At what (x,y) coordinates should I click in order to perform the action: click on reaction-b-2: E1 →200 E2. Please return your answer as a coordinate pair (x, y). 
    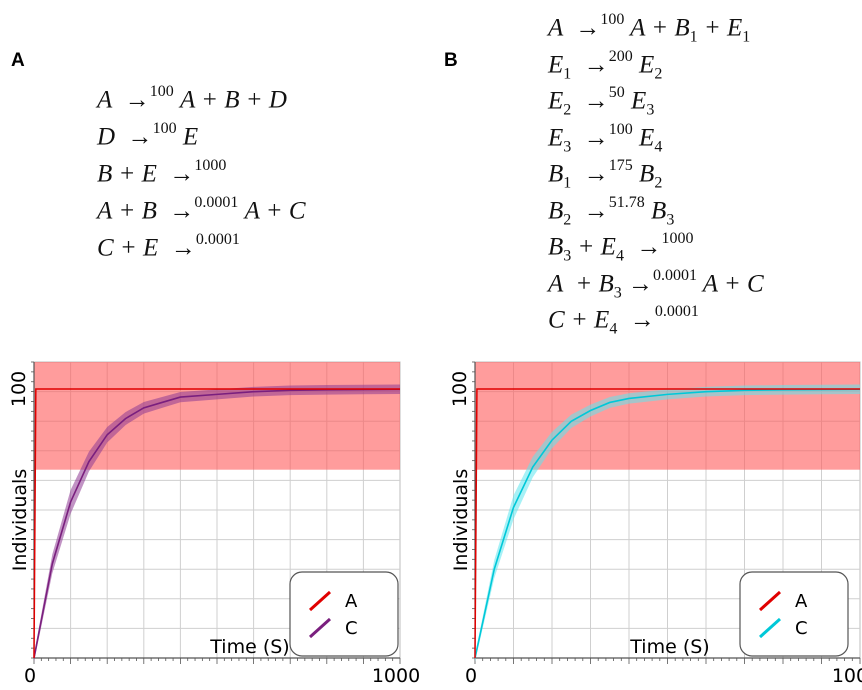
    Looking at the image, I should click on (605, 64).